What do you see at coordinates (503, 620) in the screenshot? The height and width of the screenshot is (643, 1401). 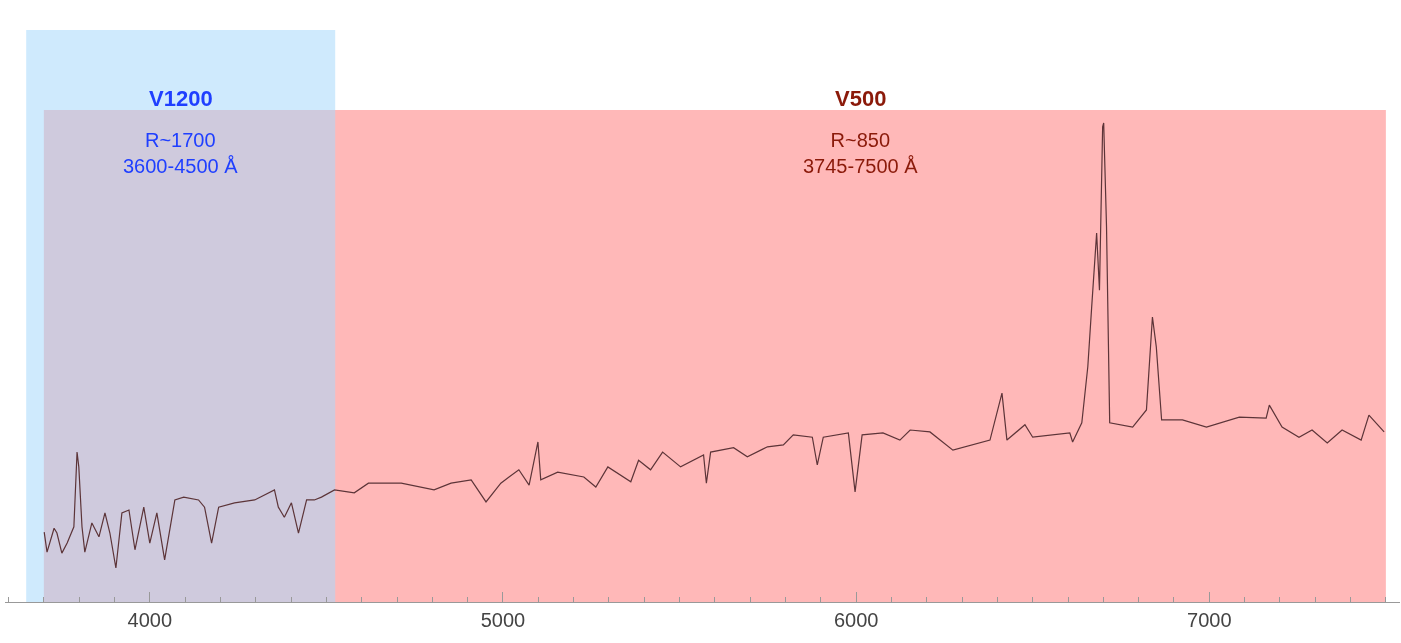 I see `x-tick-label: 5000` at bounding box center [503, 620].